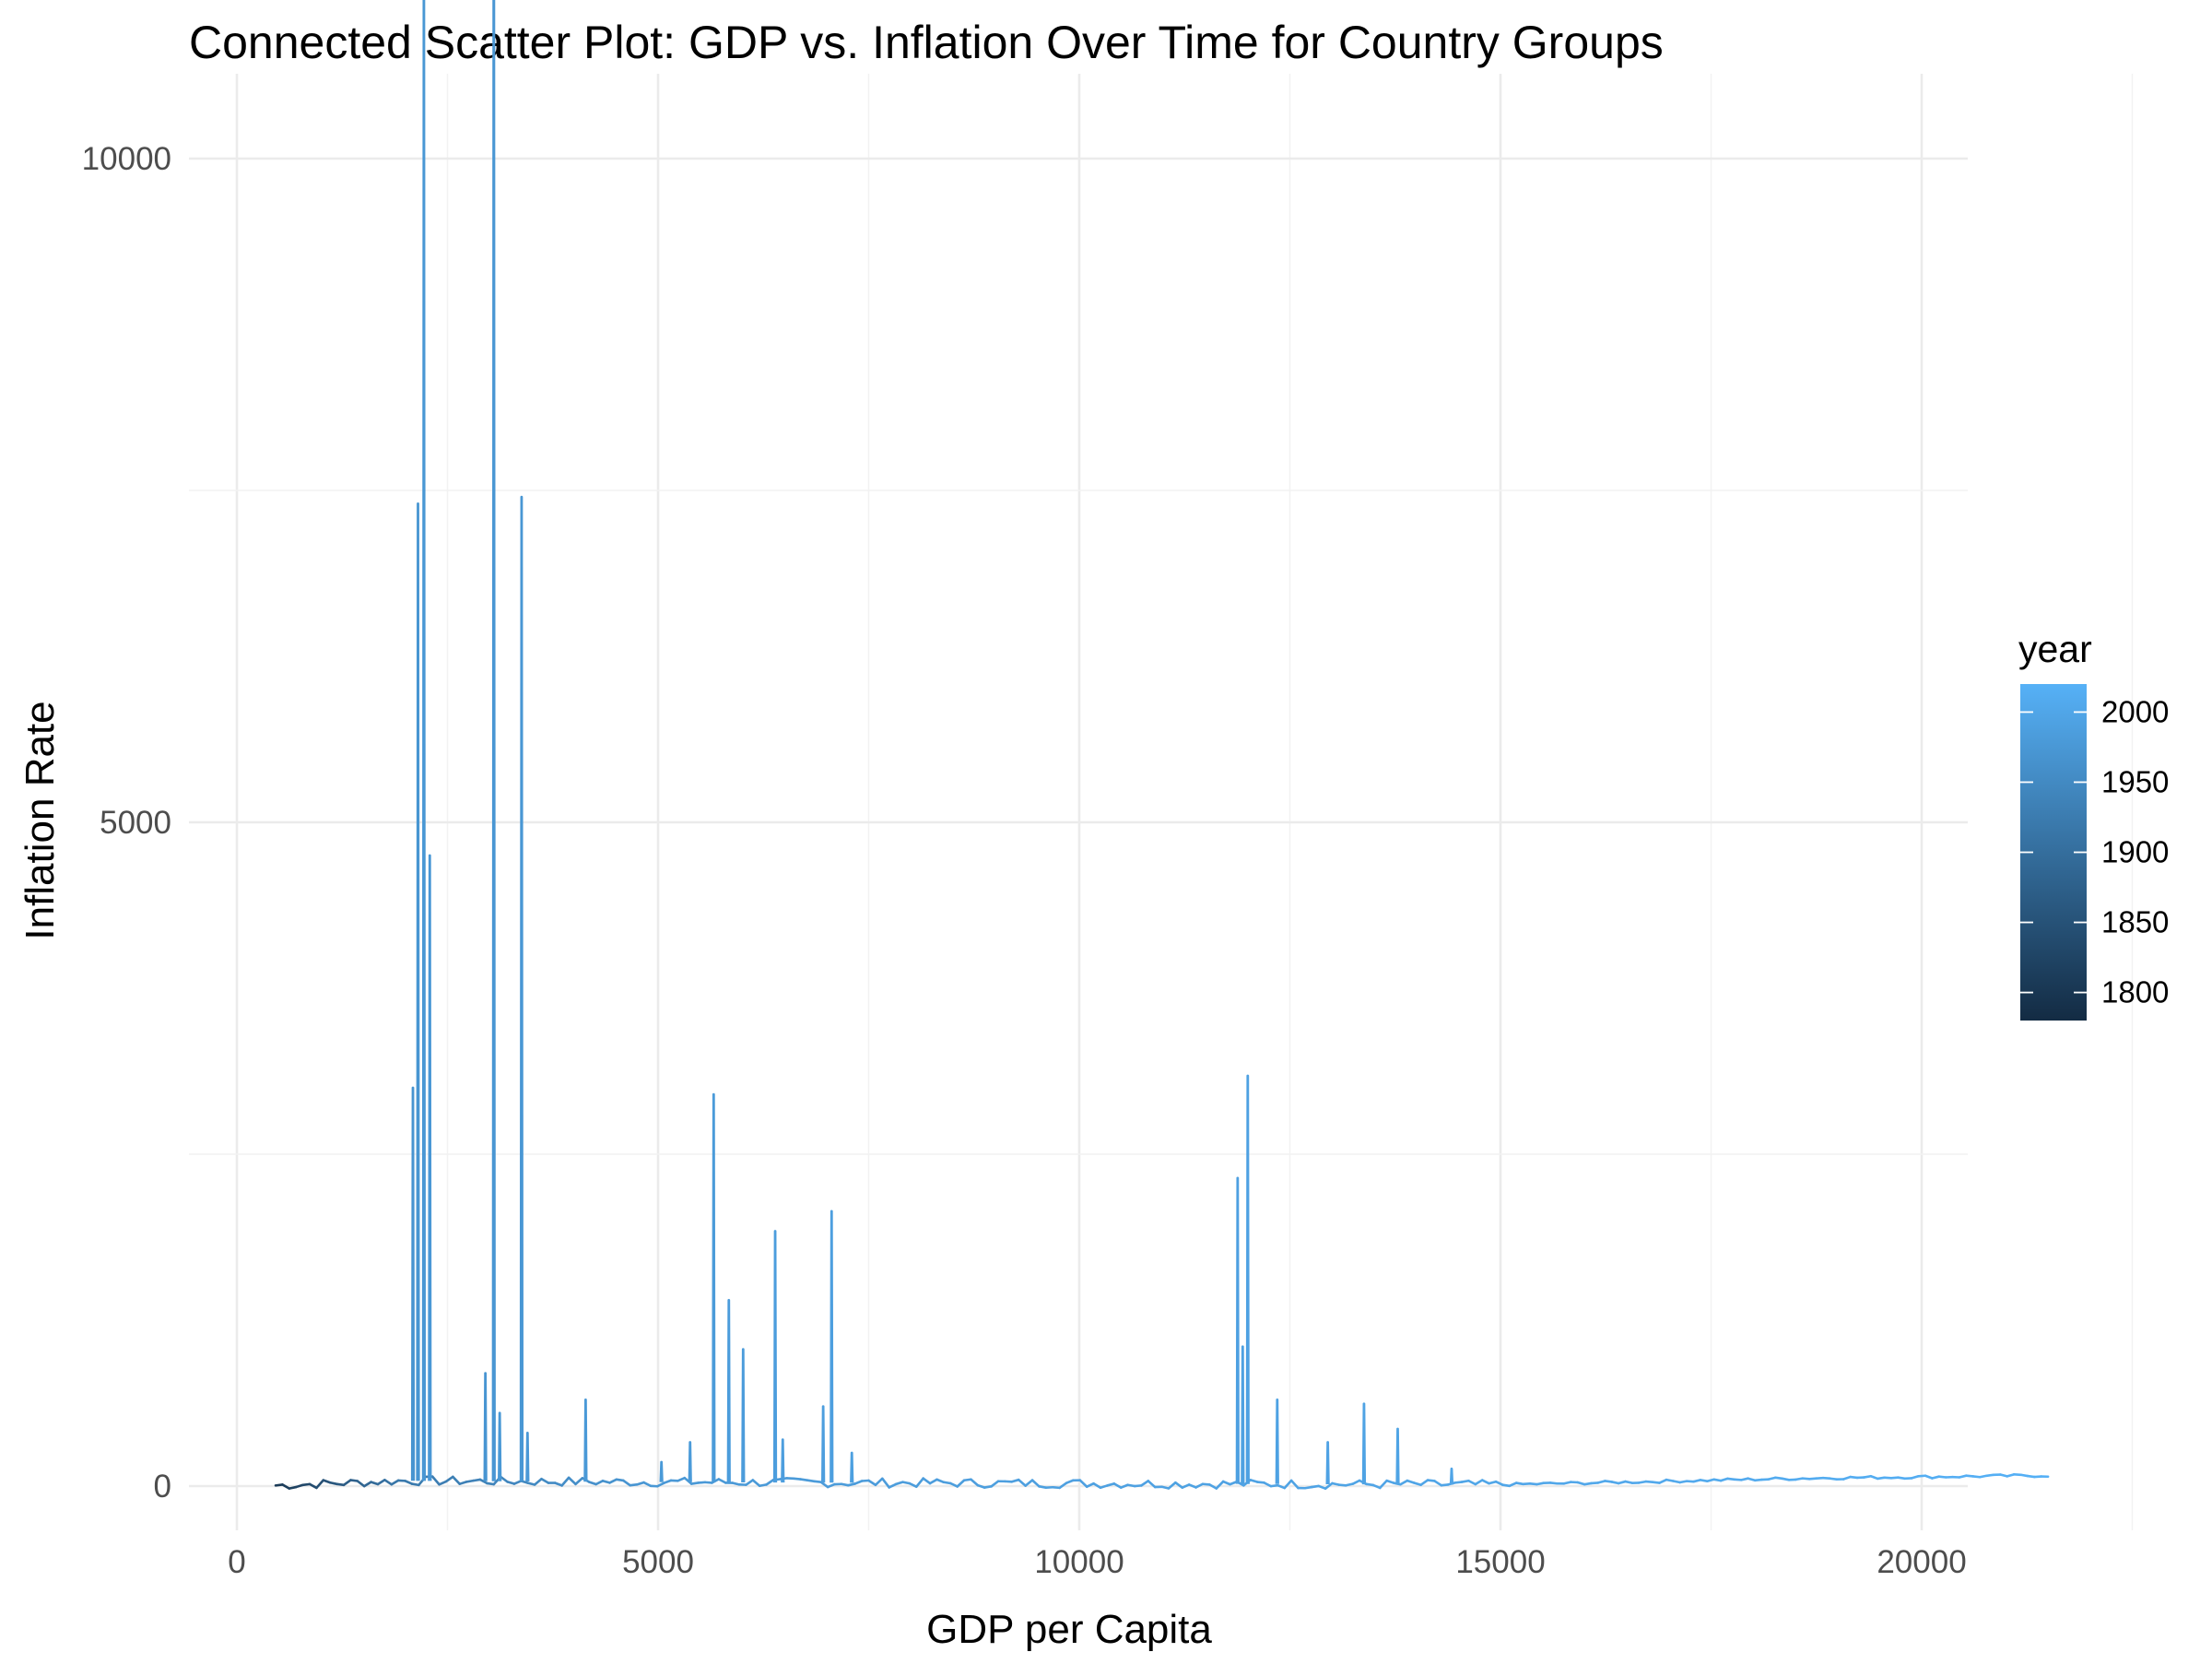  I want to click on y-tick-label: 5000, so click(135, 823).